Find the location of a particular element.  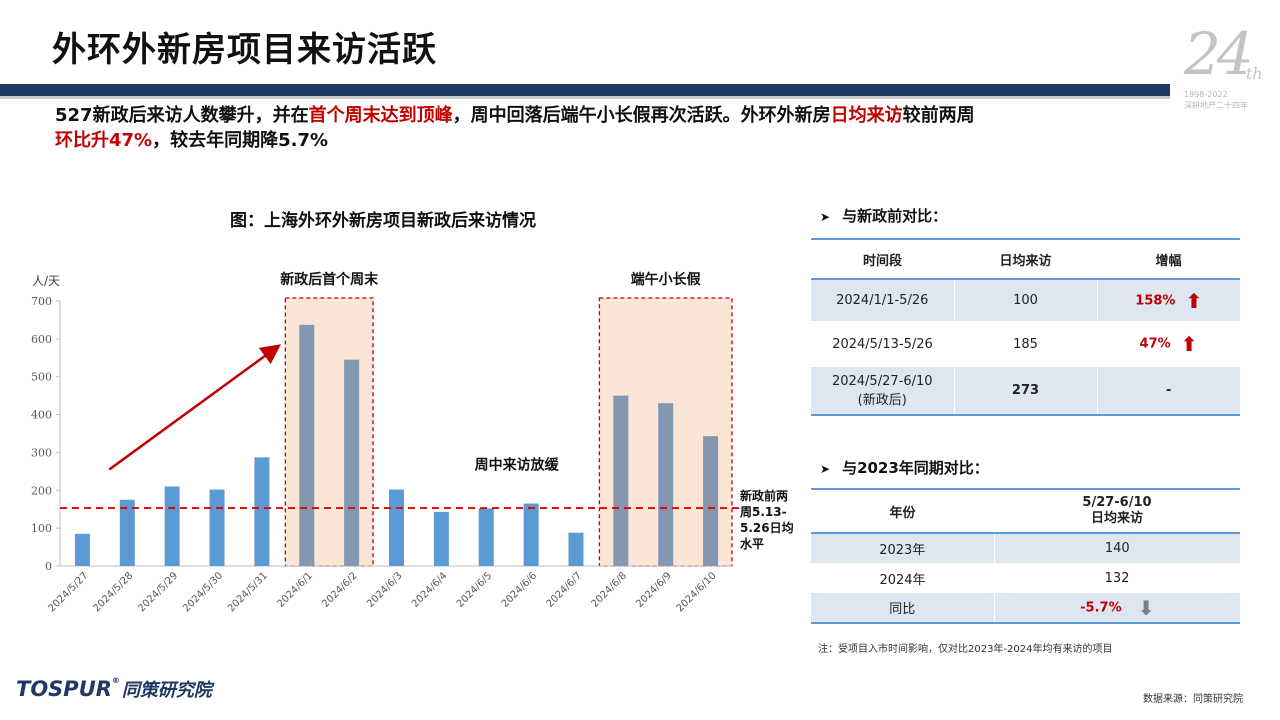

y-axis-label: 人/天 is located at coordinates (46, 281).